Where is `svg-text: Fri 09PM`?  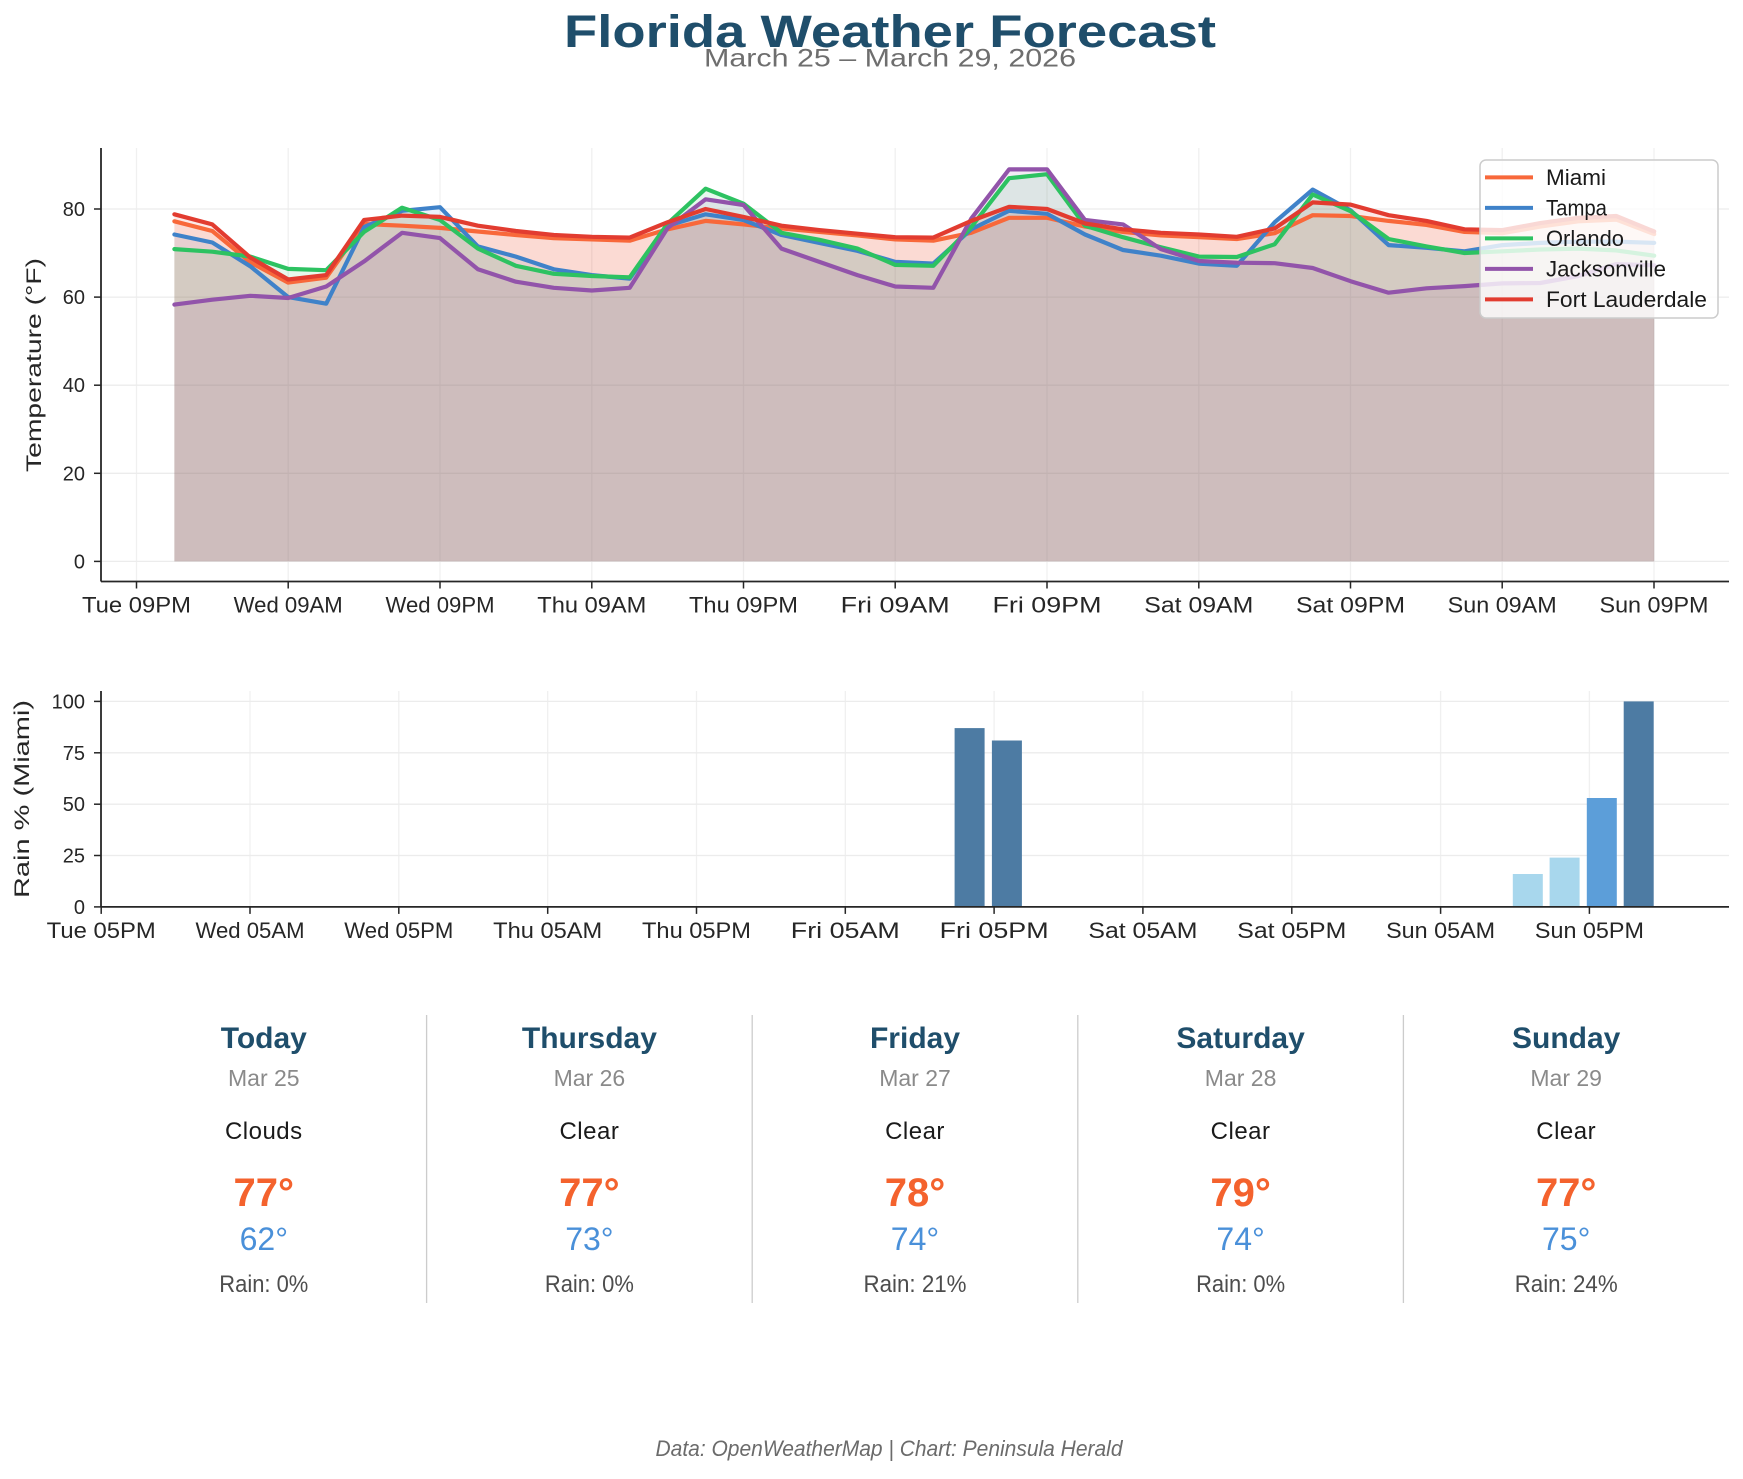 svg-text: Fri 09PM is located at coordinates (1047, 605).